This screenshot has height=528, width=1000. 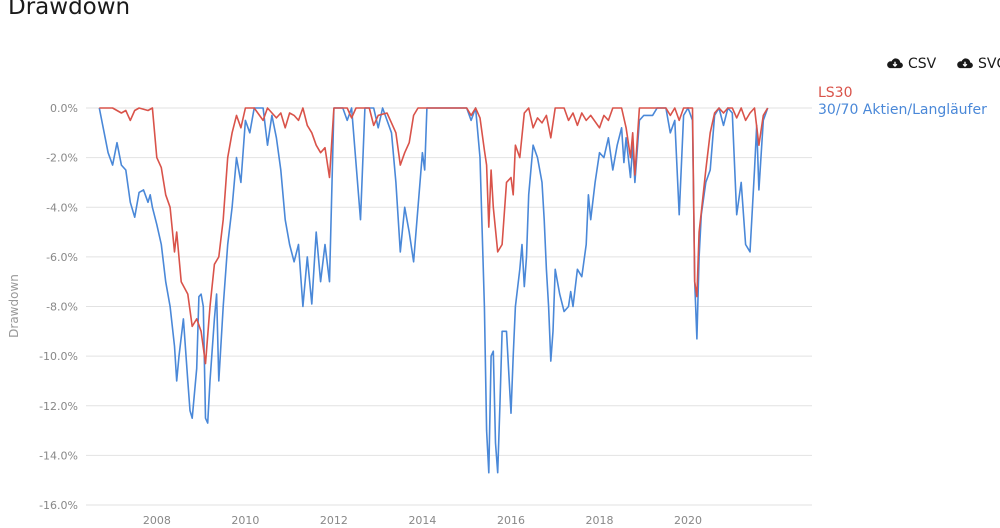 What do you see at coordinates (58, 356) in the screenshot?
I see `y-tick-label: -10.0%` at bounding box center [58, 356].